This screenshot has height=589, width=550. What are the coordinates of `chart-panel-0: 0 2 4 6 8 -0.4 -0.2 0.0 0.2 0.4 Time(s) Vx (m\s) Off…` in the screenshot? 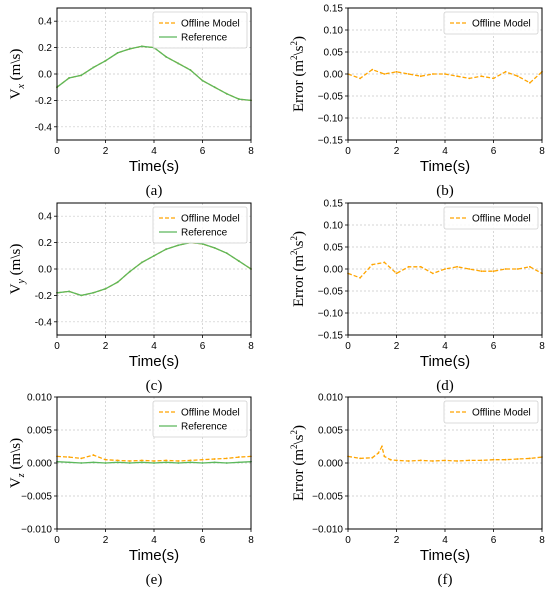 It's located at (131, 103).